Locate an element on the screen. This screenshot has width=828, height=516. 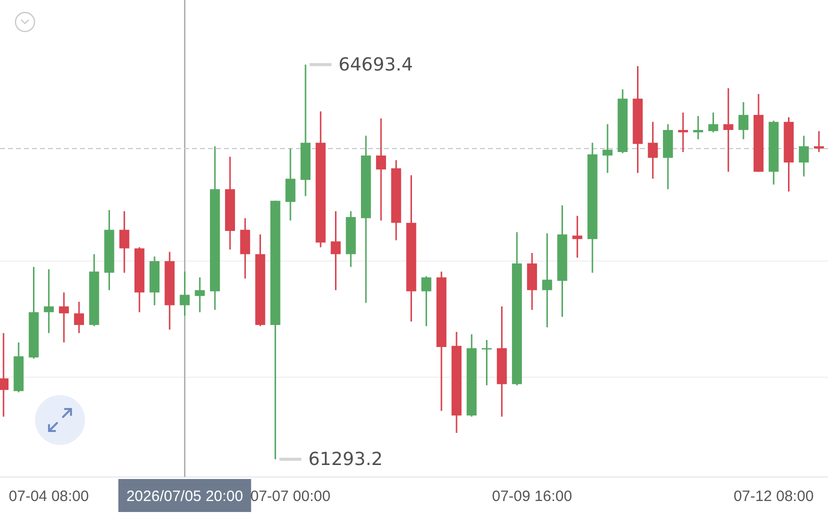
x-tick-label: 07-12 08:00 is located at coordinates (774, 496).